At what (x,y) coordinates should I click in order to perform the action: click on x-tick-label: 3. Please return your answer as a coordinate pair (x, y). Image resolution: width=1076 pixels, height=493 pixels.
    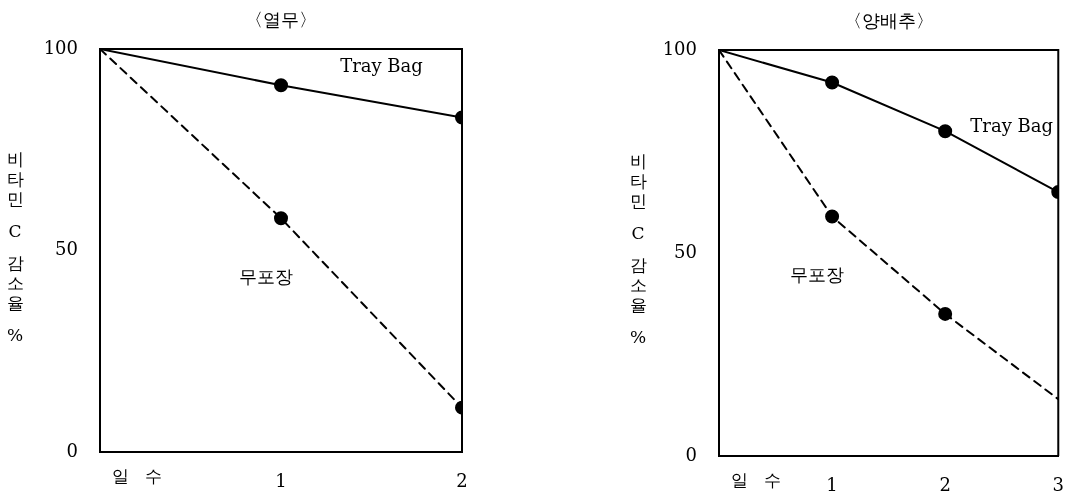
    Looking at the image, I should click on (1058, 483).